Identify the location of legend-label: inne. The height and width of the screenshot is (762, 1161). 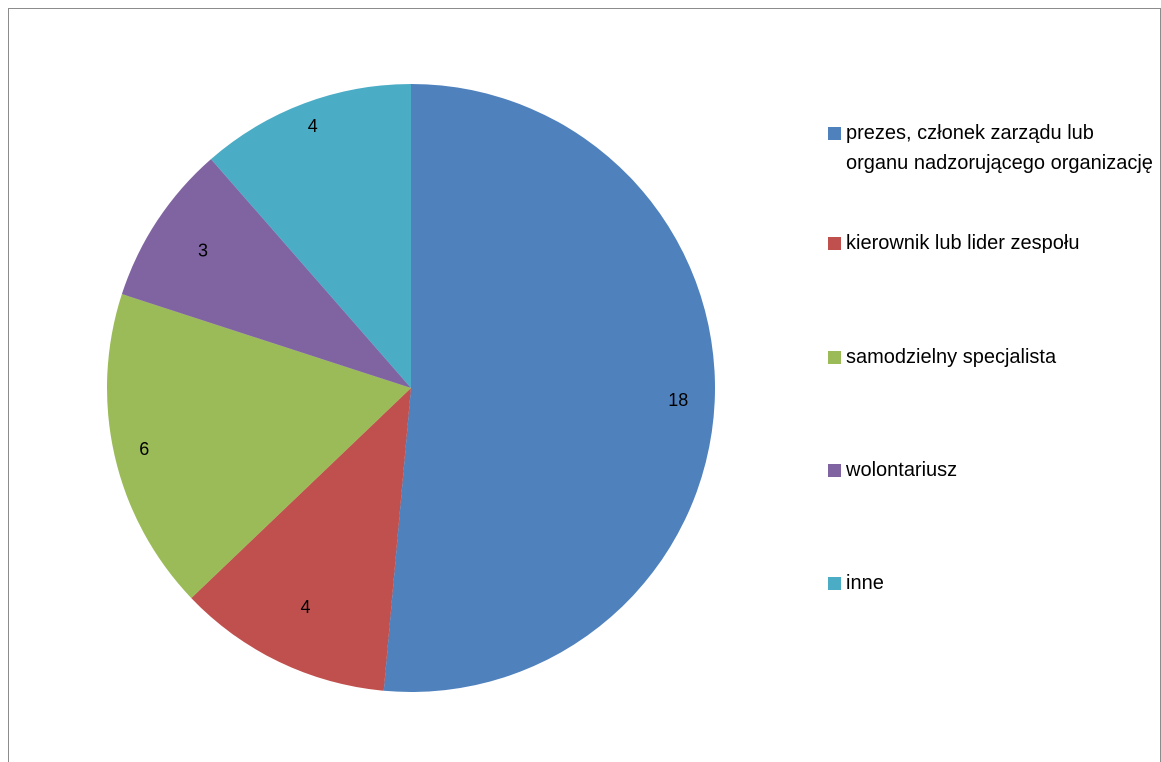
(865, 583).